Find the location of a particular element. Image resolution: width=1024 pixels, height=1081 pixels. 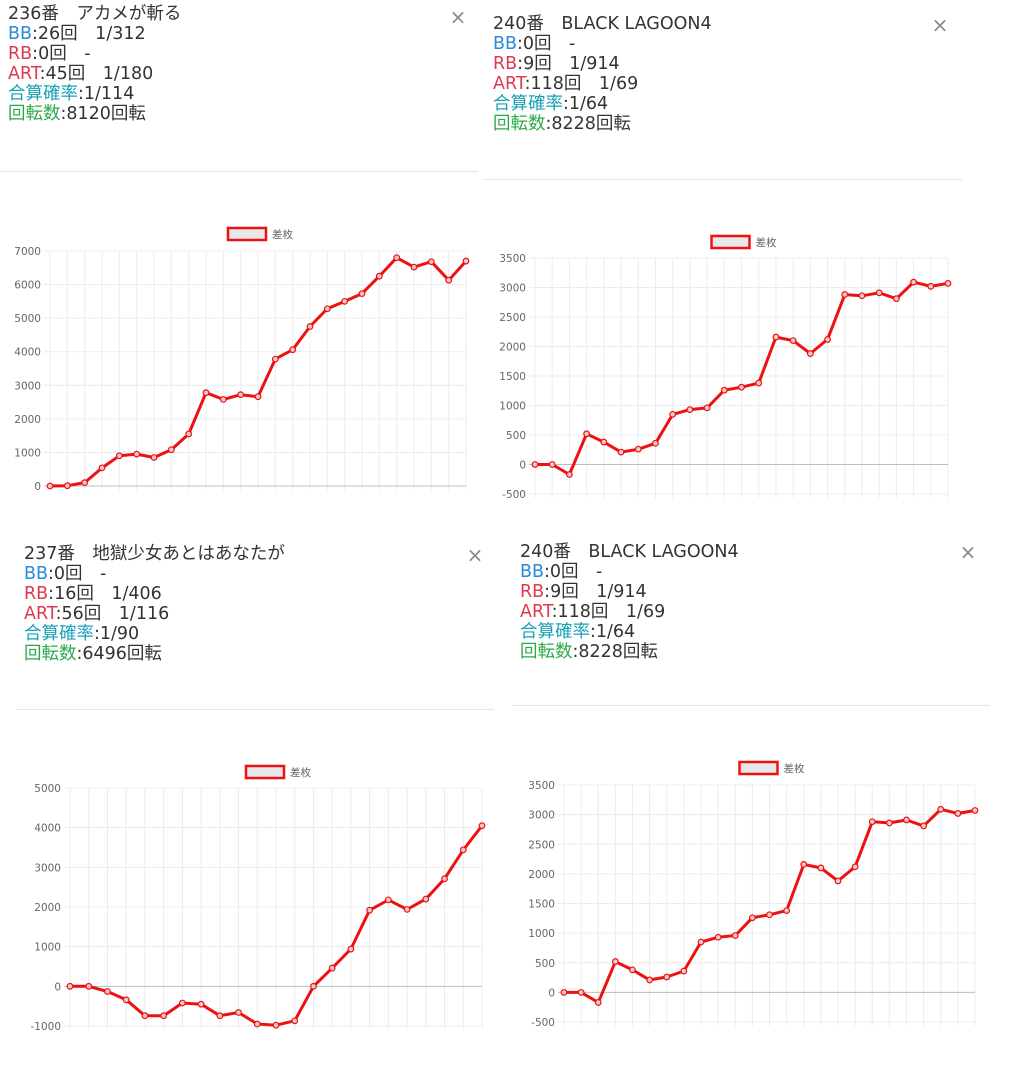

machine-title: 237番 地獄少女あとはあなたが is located at coordinates (154, 554).